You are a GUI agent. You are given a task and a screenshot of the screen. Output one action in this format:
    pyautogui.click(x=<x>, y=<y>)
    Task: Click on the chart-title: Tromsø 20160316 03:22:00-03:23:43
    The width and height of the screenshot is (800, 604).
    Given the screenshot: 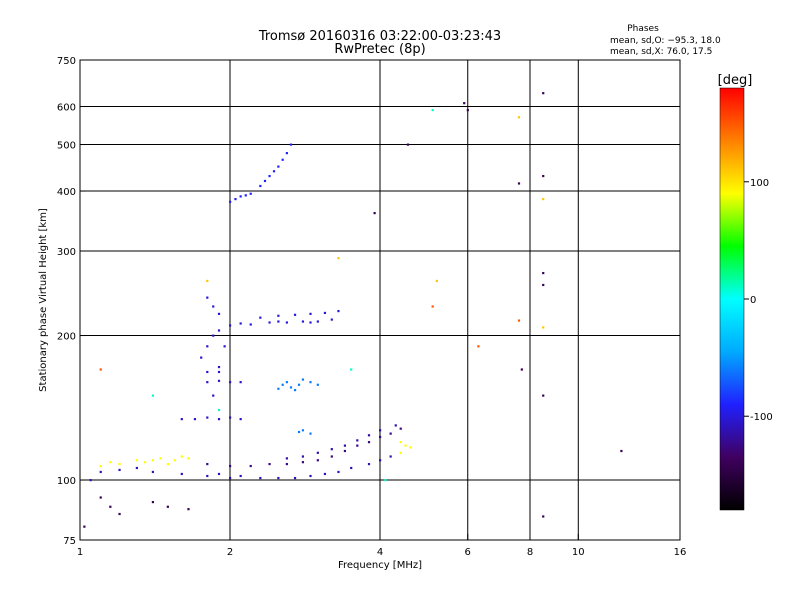 What is the action you would take?
    pyautogui.click(x=379, y=36)
    